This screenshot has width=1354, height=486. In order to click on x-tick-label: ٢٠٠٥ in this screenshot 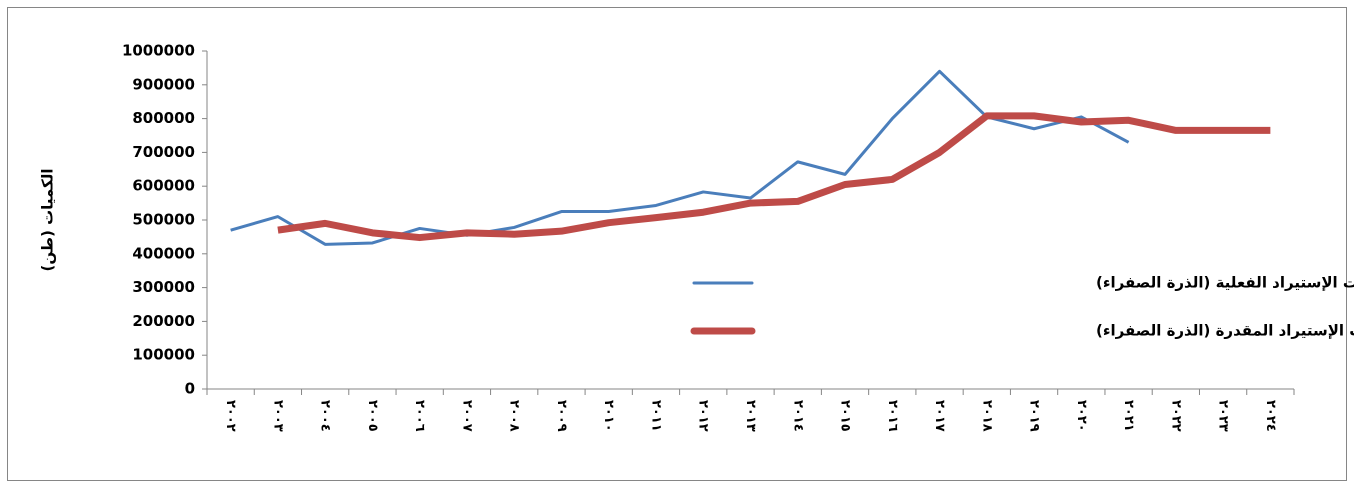, I will do `click(372, 416)`.